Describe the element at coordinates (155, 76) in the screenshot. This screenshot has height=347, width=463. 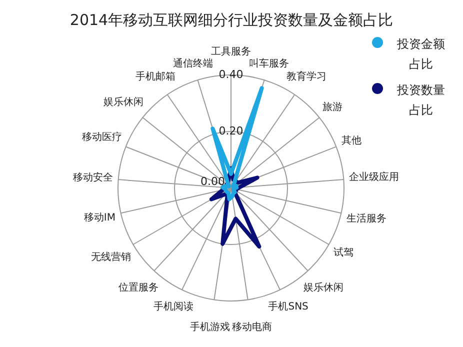
I see `spoke-label: 手机邮箱` at that location.